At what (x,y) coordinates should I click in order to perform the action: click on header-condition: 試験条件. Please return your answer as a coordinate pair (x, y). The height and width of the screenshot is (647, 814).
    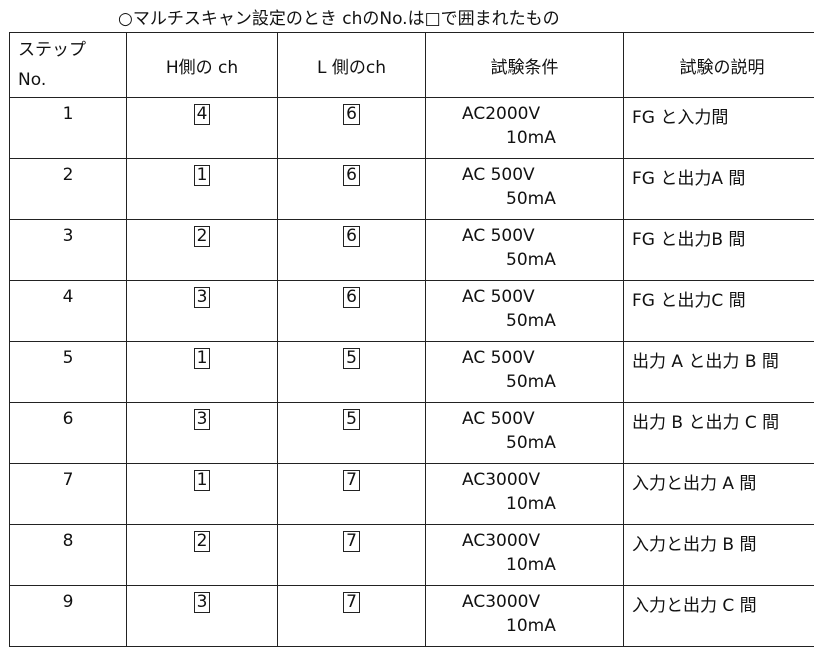
    Looking at the image, I should click on (525, 65).